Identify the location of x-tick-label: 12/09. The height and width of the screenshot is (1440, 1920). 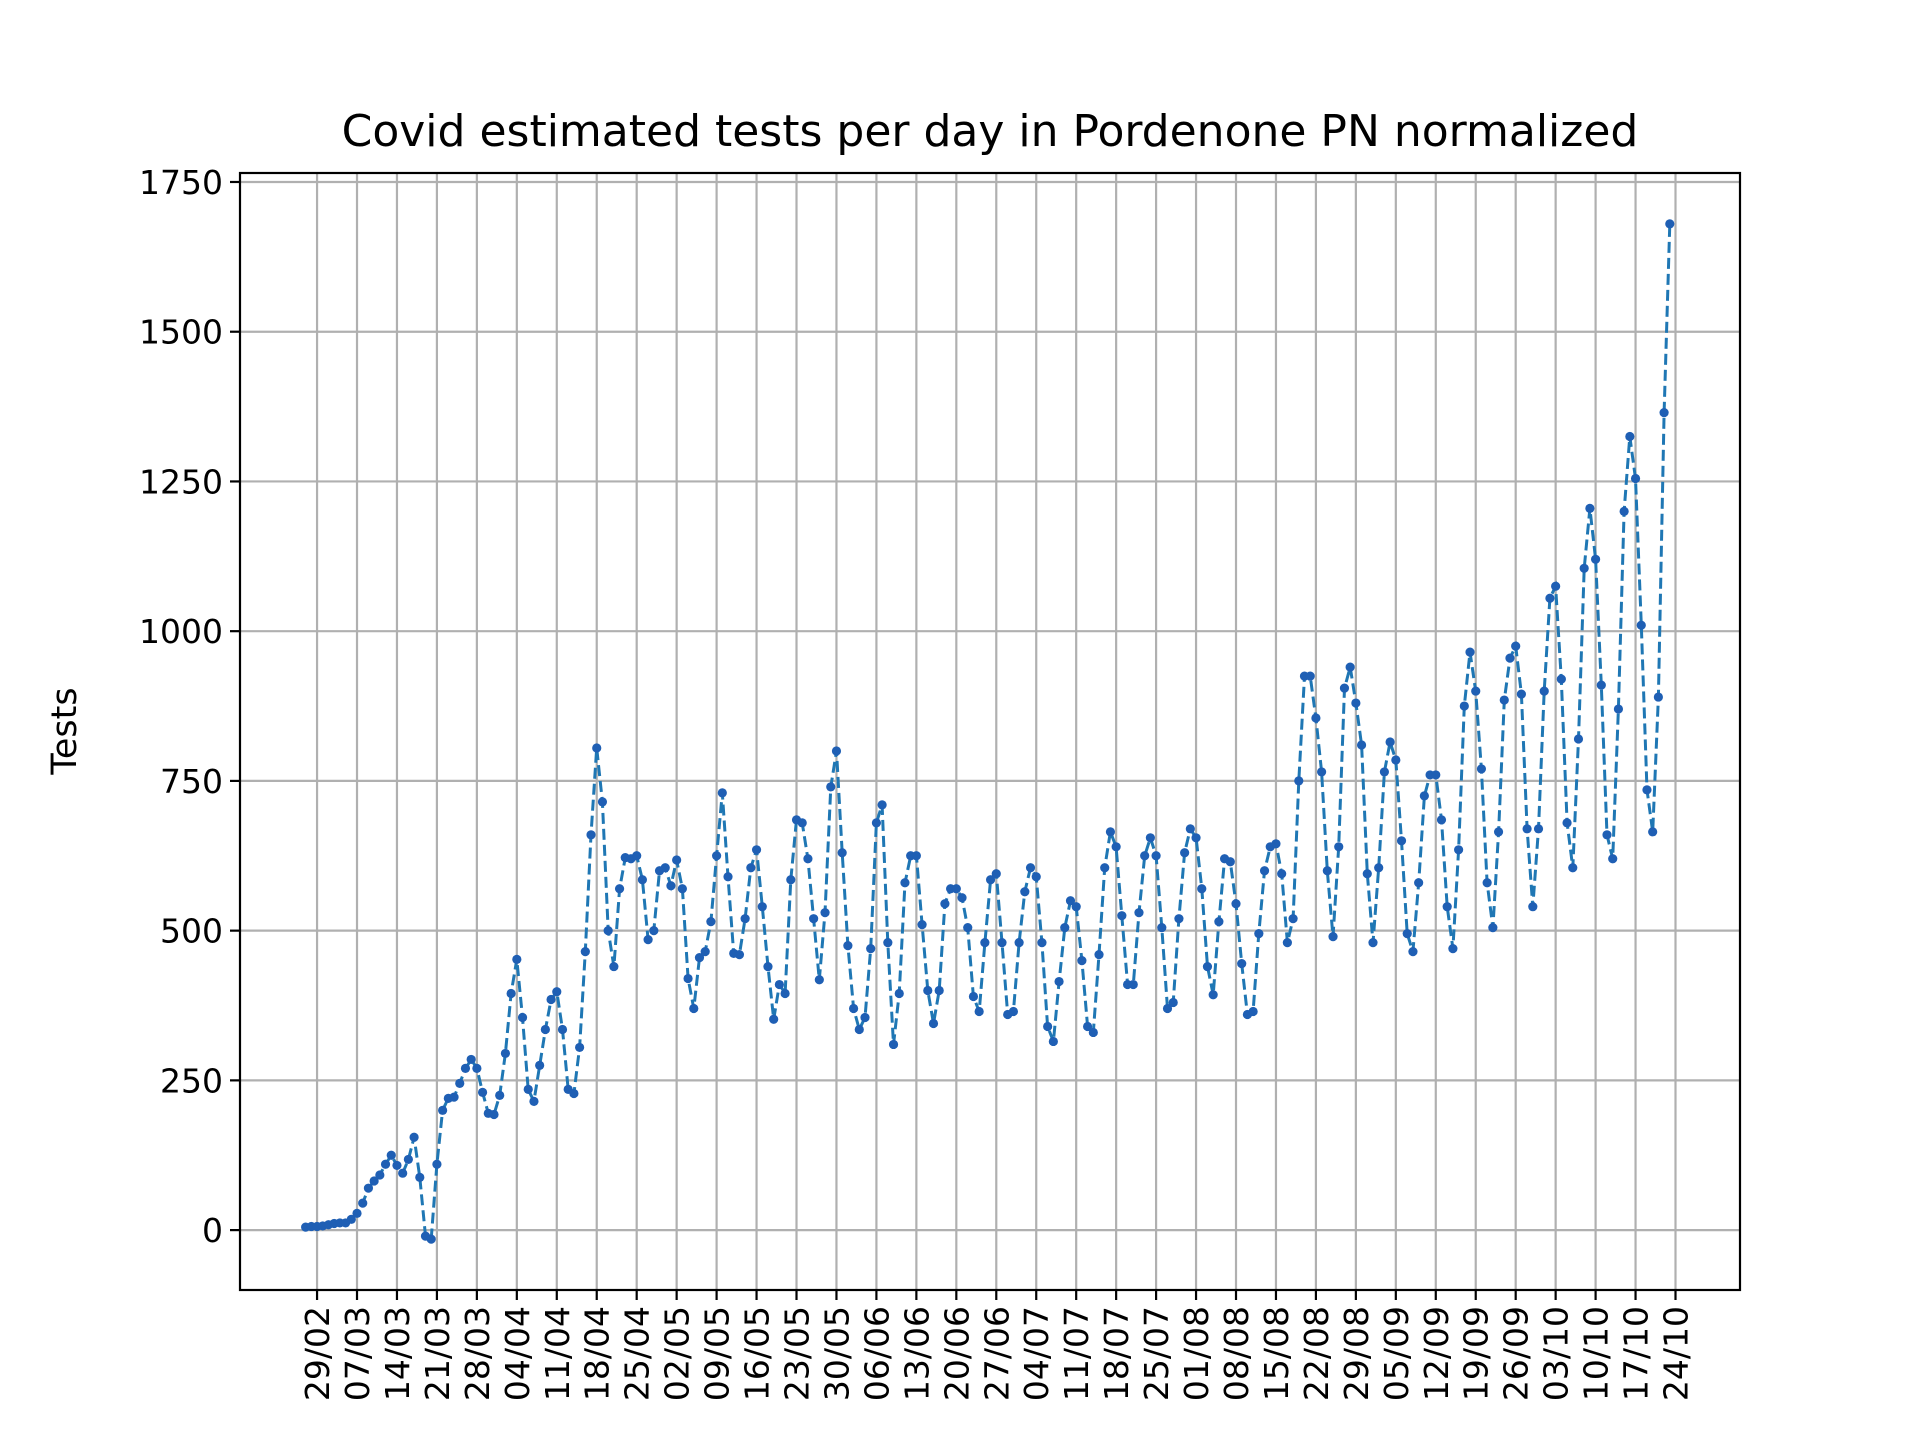
(1436, 1353).